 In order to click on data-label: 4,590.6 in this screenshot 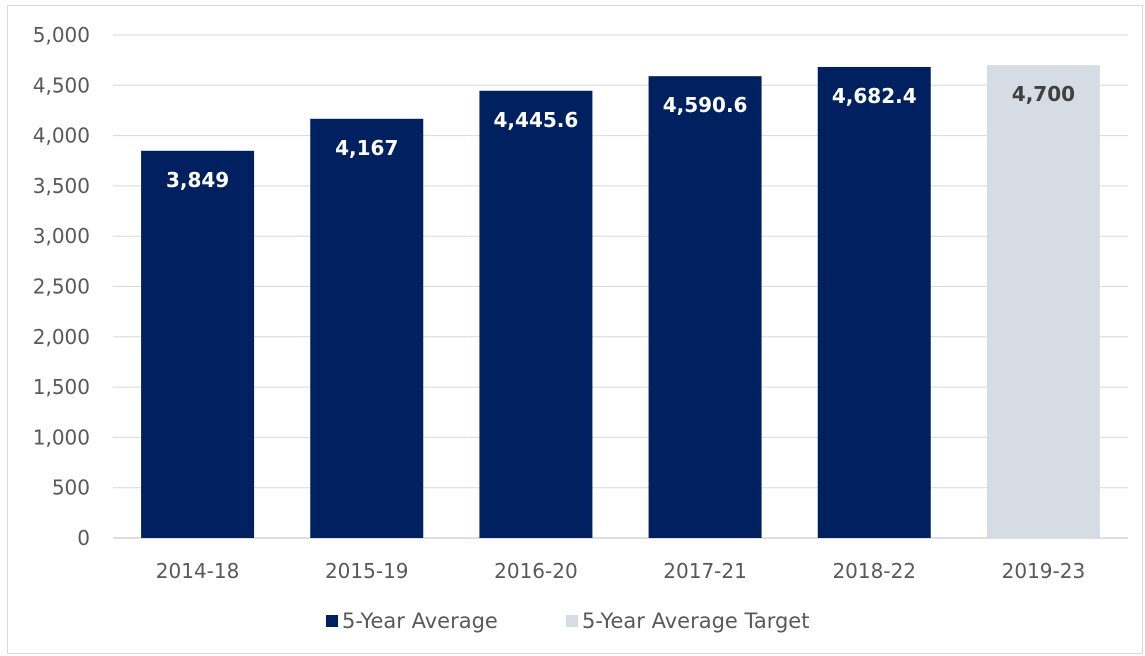, I will do `click(705, 105)`.